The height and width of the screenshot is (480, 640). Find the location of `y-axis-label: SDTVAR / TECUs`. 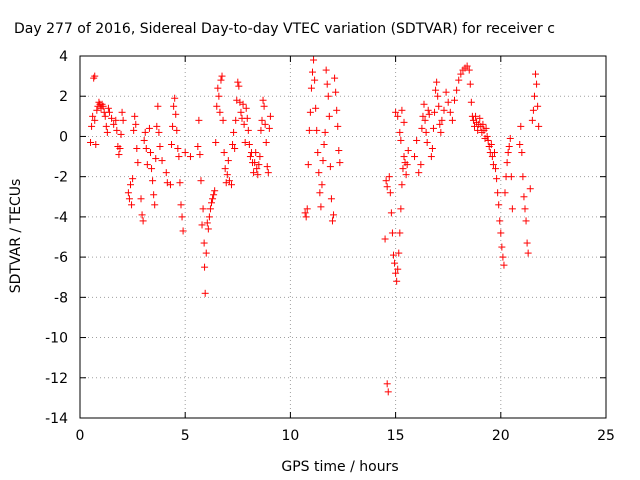

y-axis-label: SDTVAR / TECUs is located at coordinates (16, 236).